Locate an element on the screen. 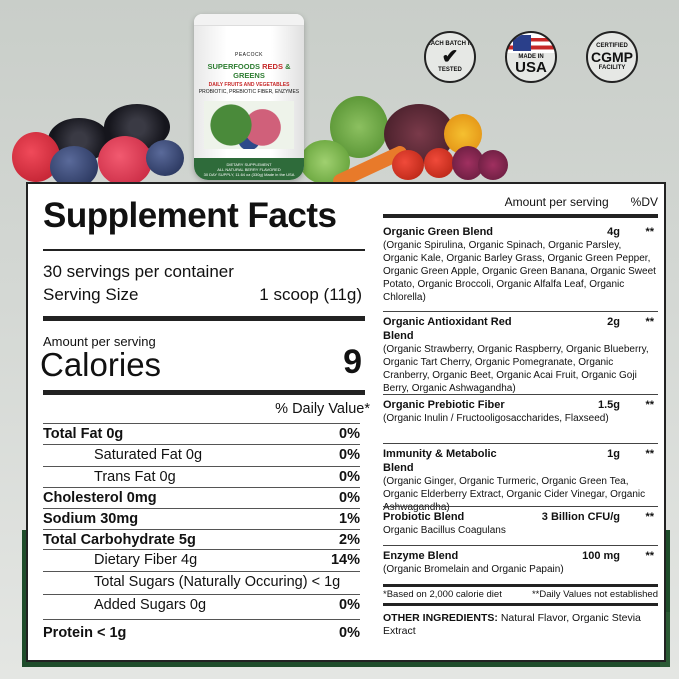 The width and height of the screenshot is (679, 679). nutrient-label: Saturated Fat 0g is located at coordinates (148, 455).